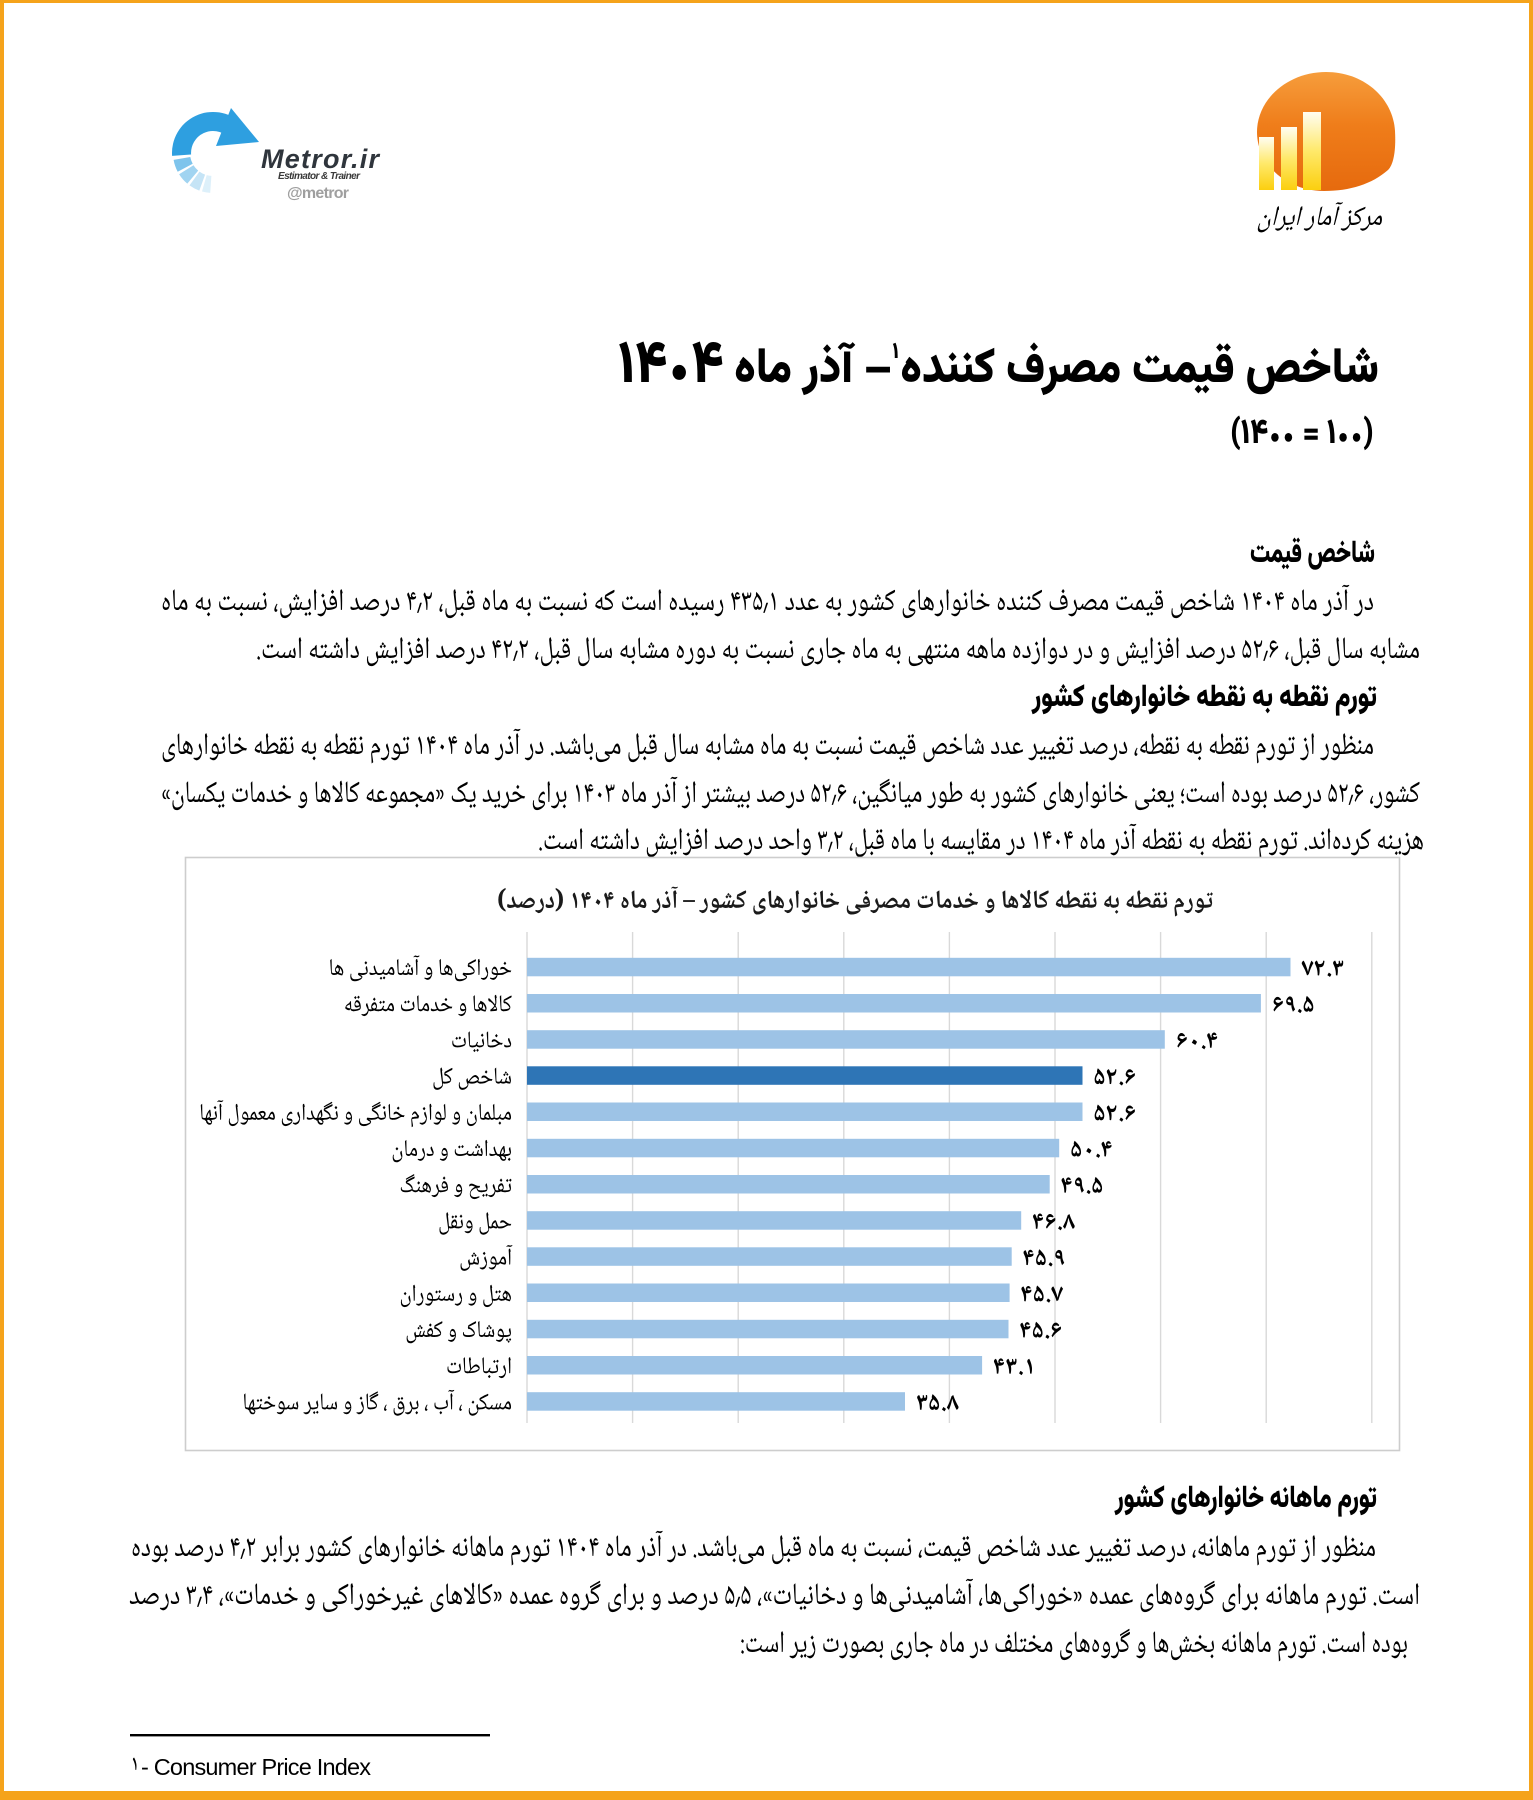 This screenshot has width=1533, height=1800. Describe the element at coordinates (319, 176) in the screenshot. I see `svg-text: Estimator & Trainer` at that location.